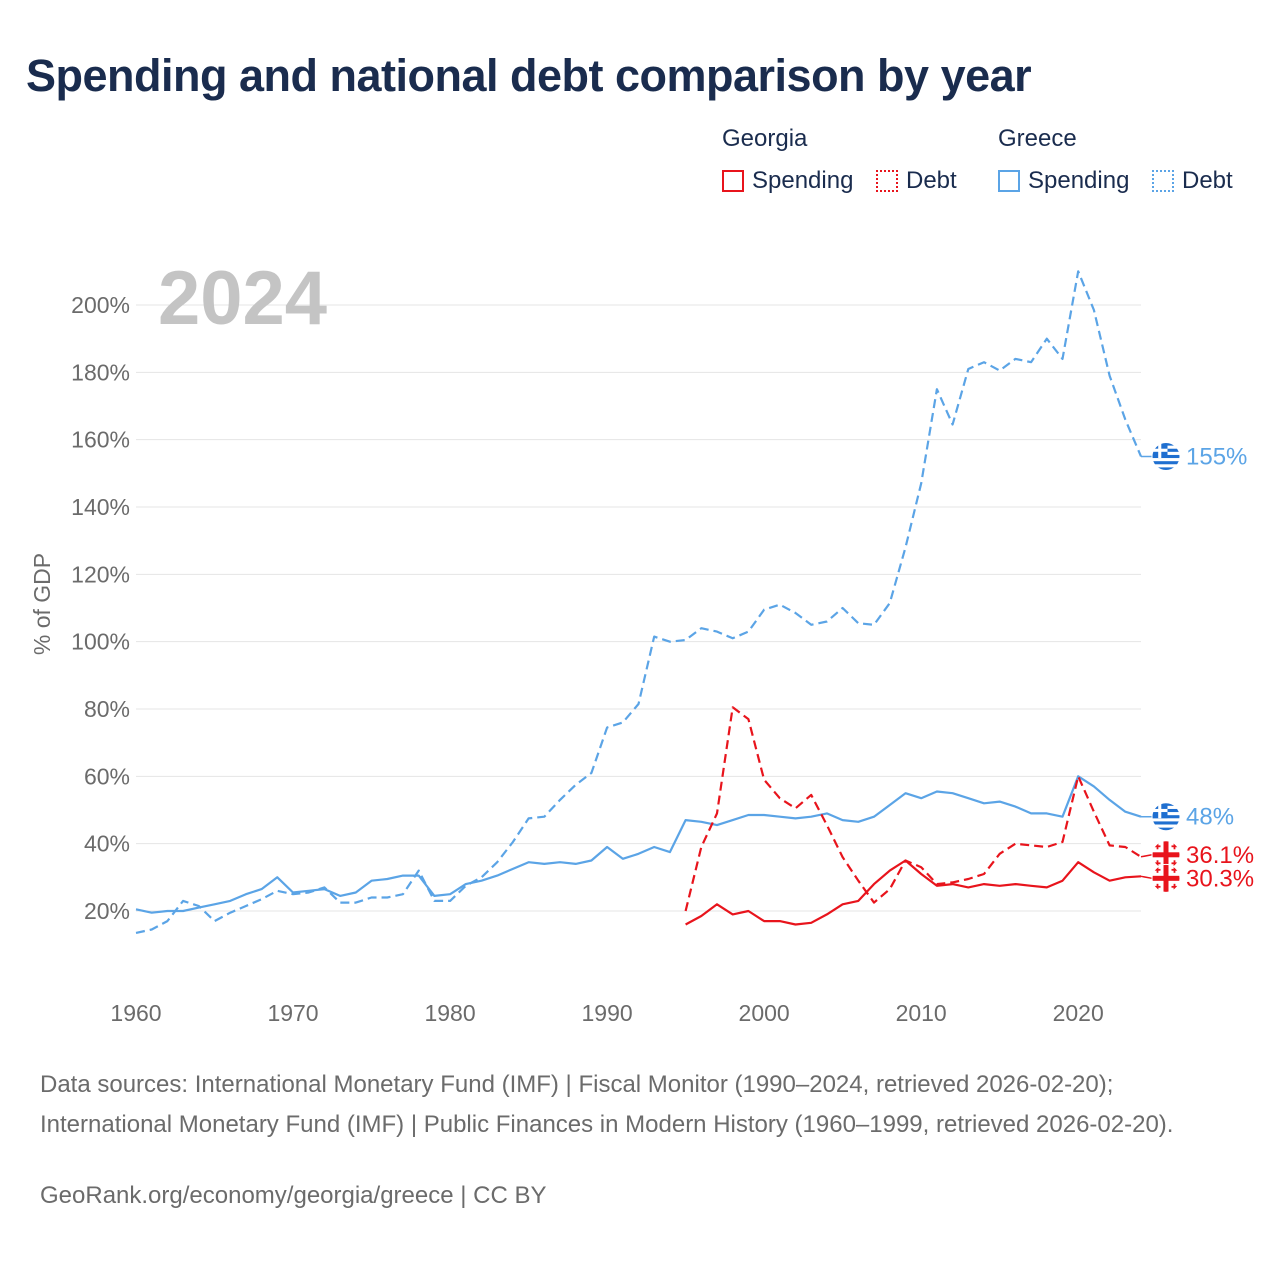 Image resolution: width=1280 pixels, height=1280 pixels. What do you see at coordinates (733, 181) in the screenshot?
I see `georgia-spending-swatch` at bounding box center [733, 181].